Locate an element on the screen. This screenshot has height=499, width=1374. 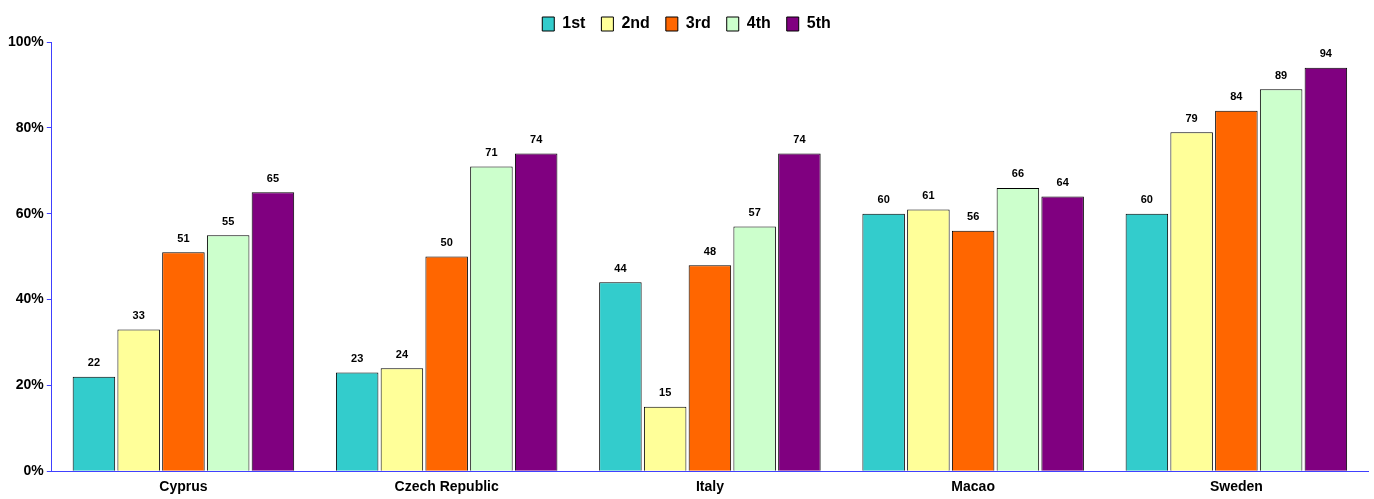
x-tick-label: Sweden is located at coordinates (1236, 486).